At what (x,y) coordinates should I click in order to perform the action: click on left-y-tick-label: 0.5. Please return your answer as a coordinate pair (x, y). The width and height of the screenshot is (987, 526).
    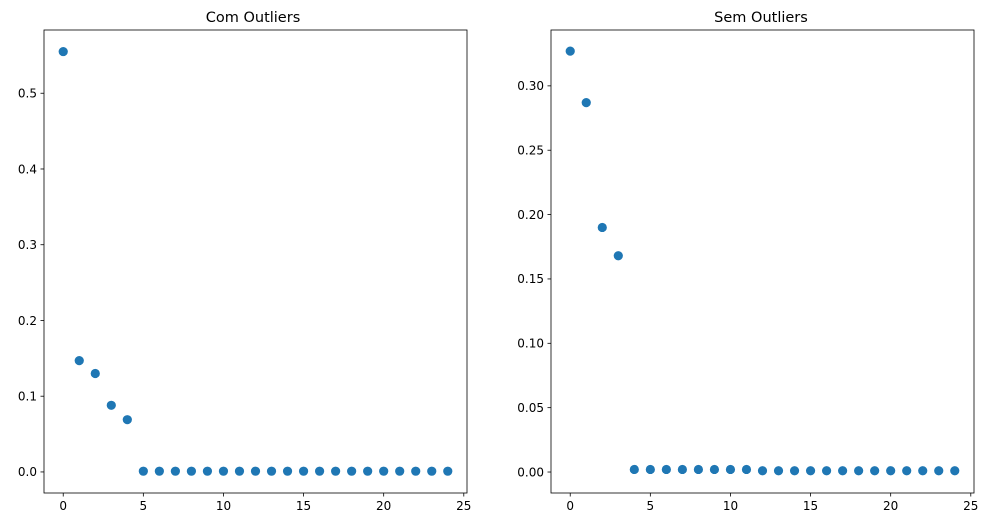
    Looking at the image, I should click on (27, 94).